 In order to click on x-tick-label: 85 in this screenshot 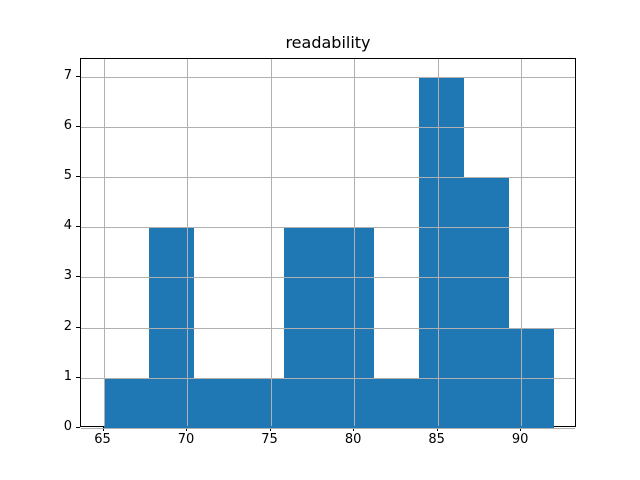, I will do `click(436, 439)`.